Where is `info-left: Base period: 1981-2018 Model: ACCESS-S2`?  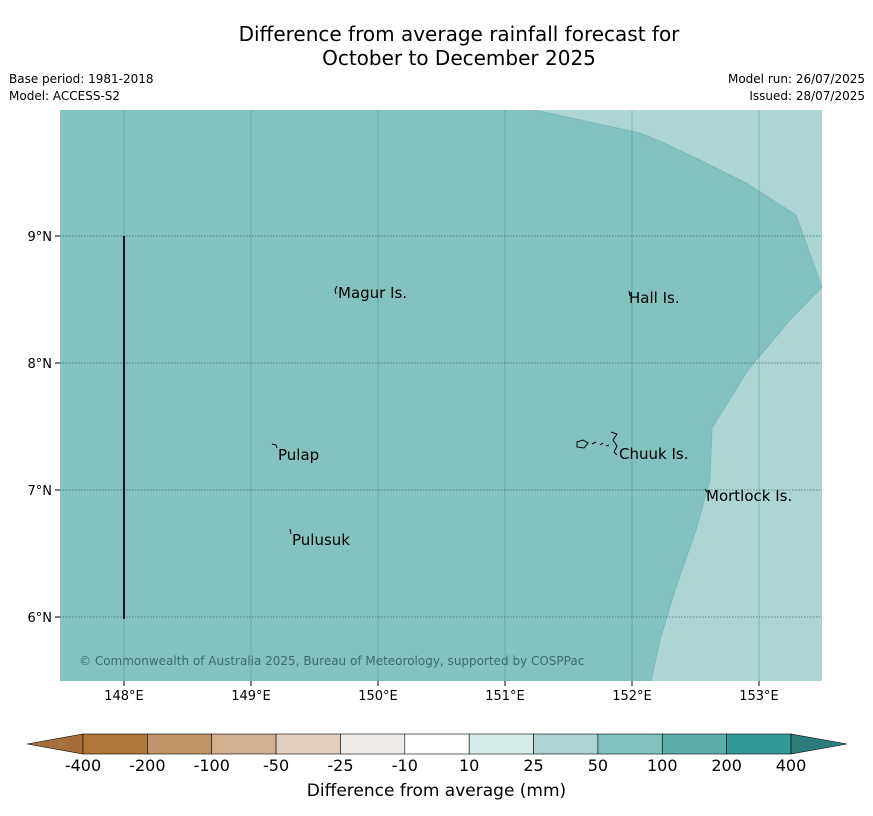 info-left: Base period: 1981-2018 Model: ACCESS-S2 is located at coordinates (81, 88).